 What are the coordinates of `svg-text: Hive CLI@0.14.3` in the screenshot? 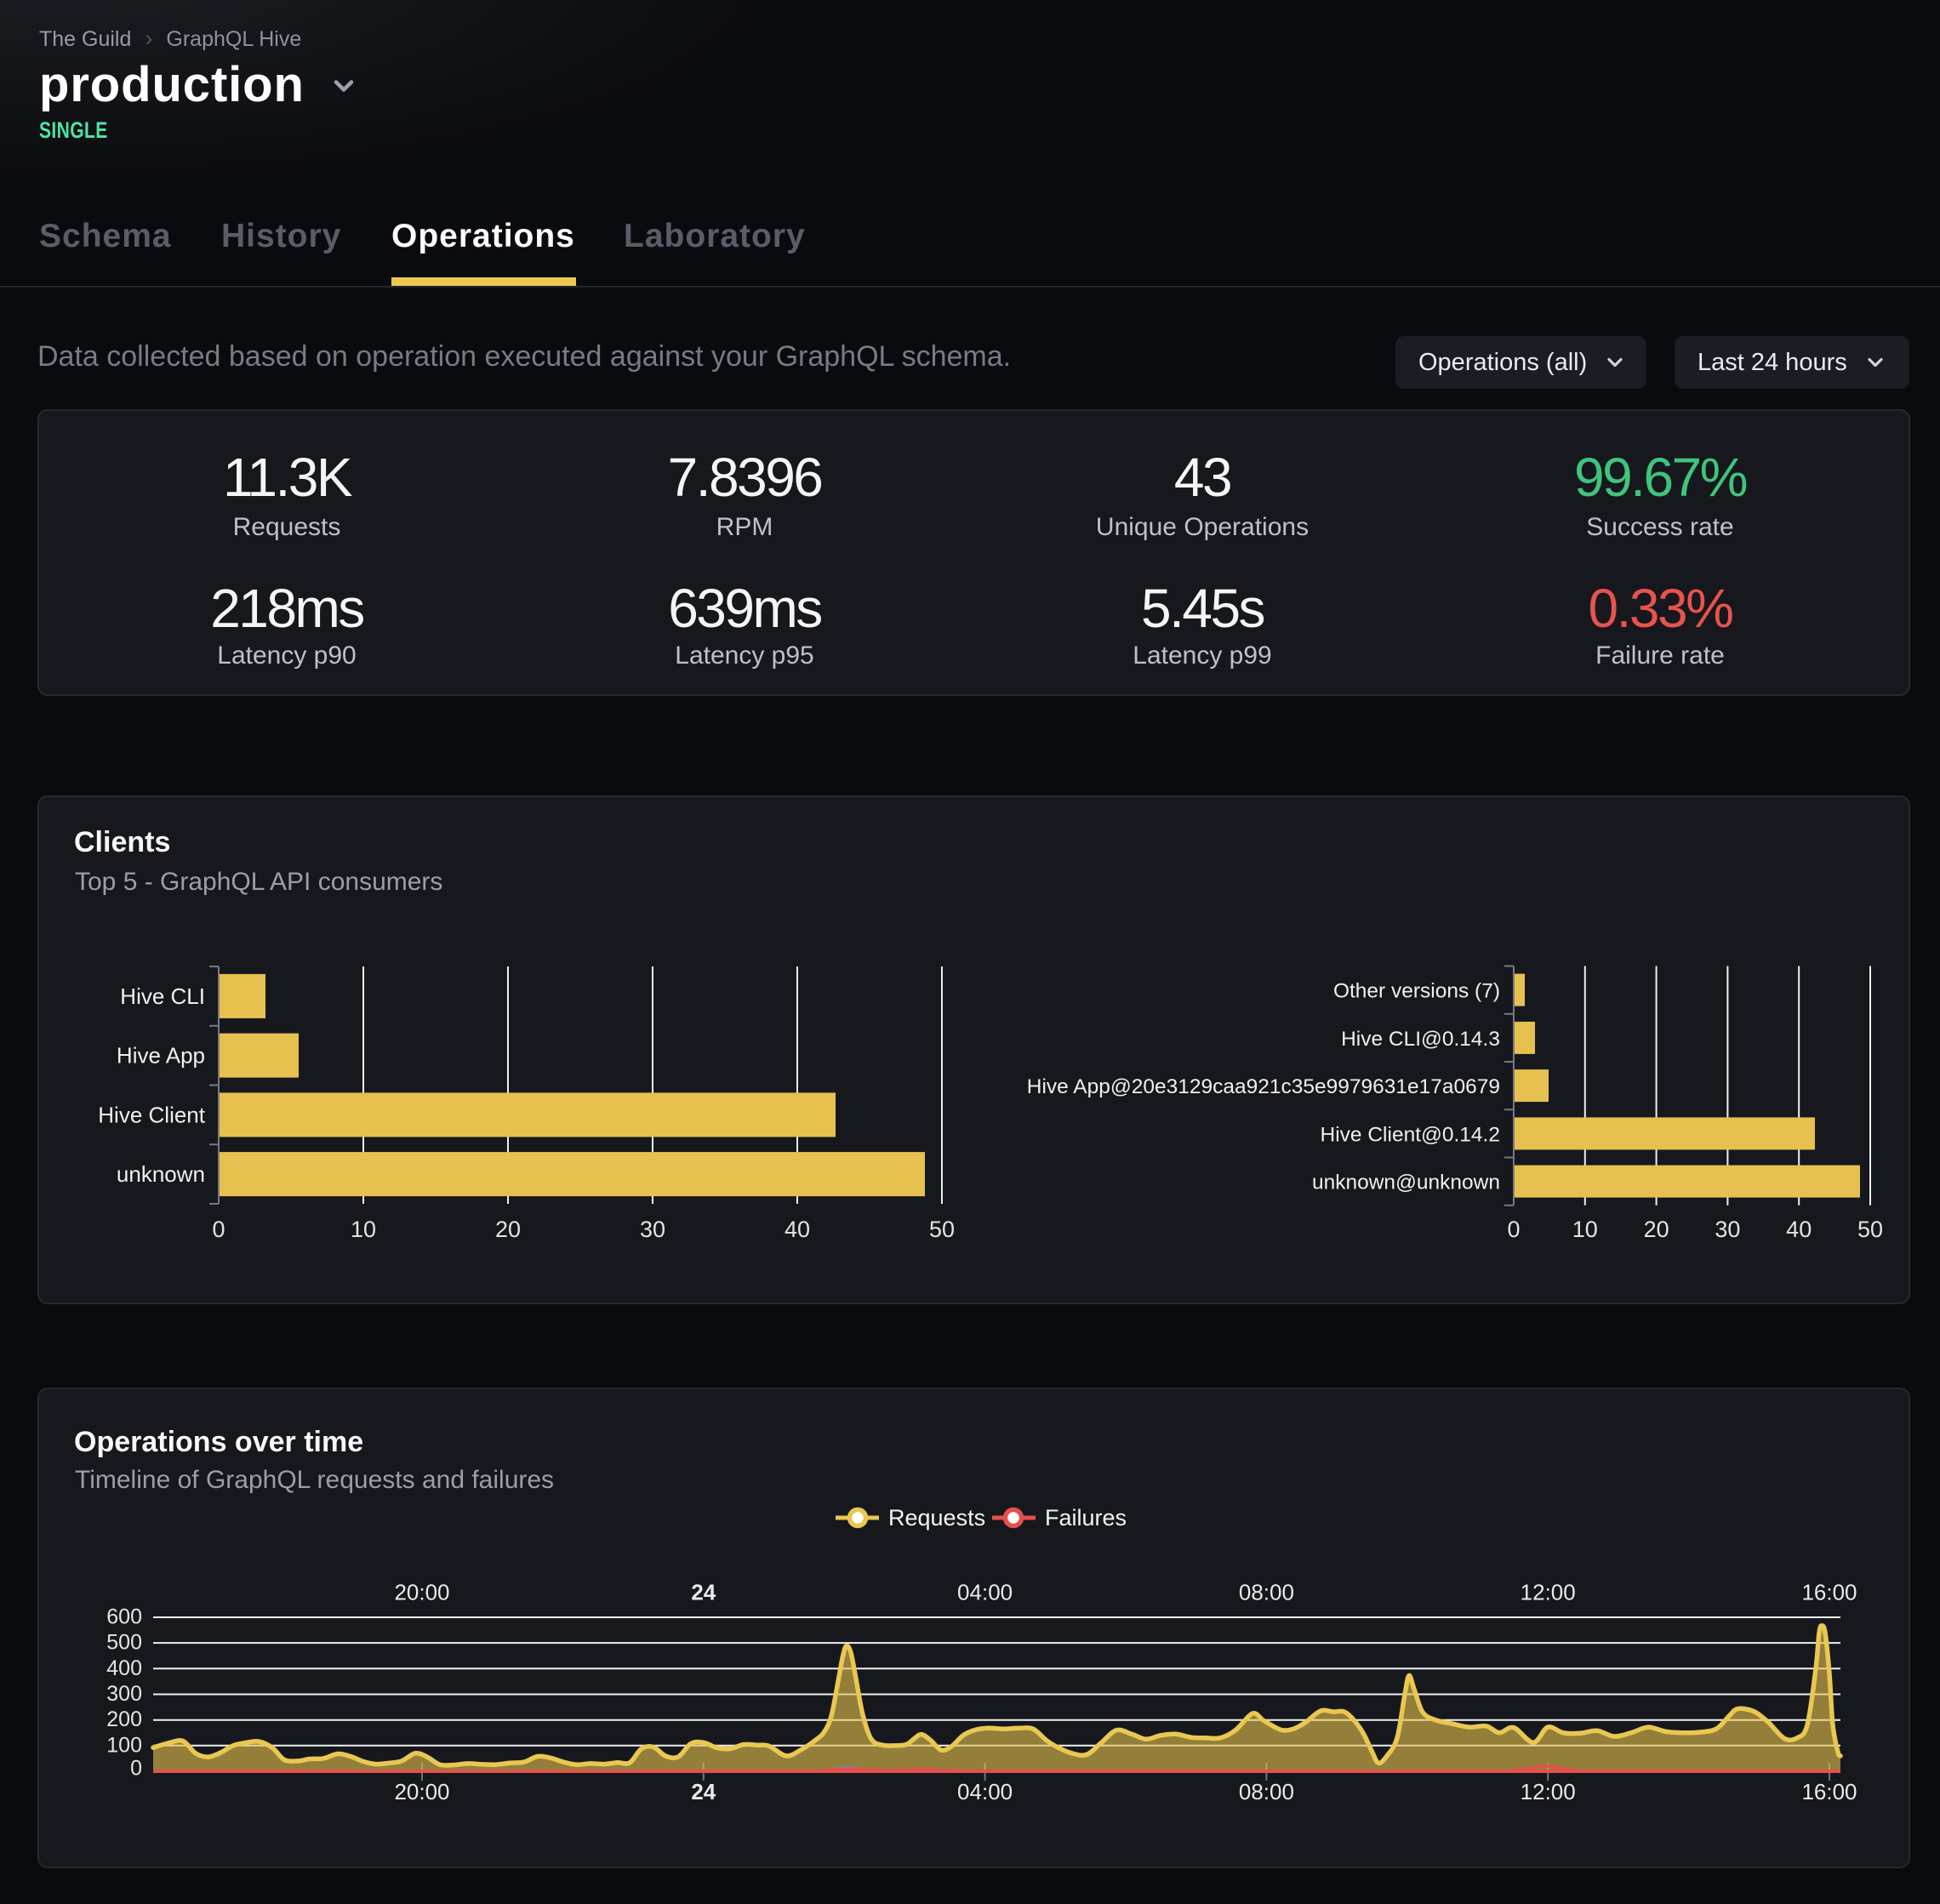 It's located at (1420, 1040).